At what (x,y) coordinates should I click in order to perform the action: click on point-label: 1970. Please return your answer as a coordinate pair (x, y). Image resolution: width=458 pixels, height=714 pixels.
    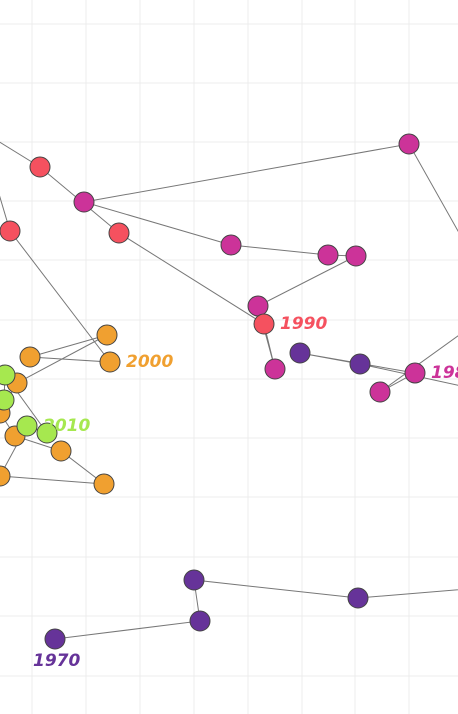
    Looking at the image, I should click on (56, 661).